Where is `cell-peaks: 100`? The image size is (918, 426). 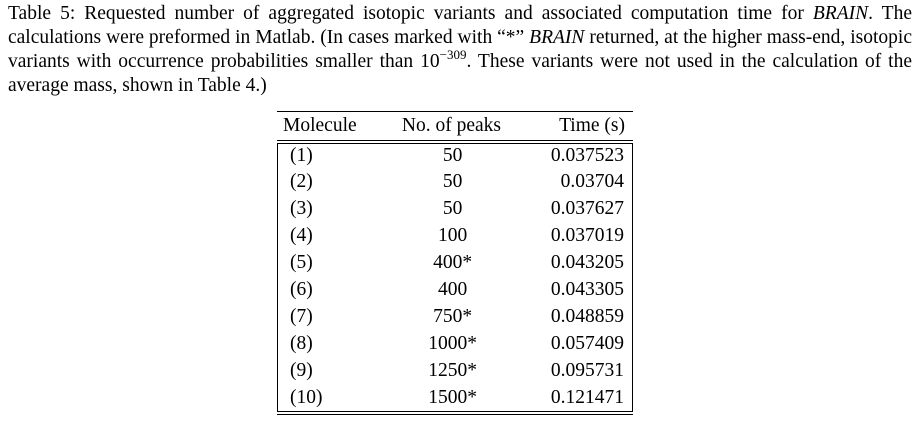
cell-peaks: 100 is located at coordinates (452, 235).